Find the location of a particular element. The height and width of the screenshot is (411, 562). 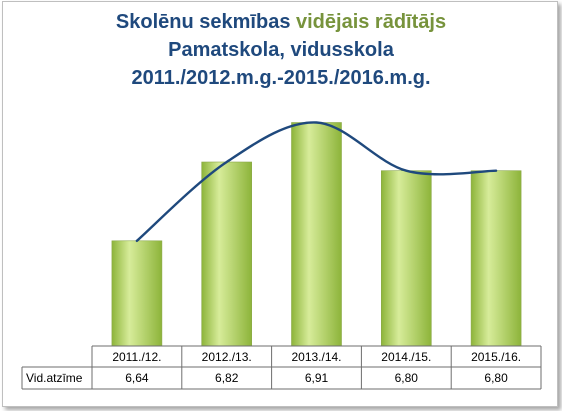

value-label-3: 6,91 is located at coordinates (317, 378).